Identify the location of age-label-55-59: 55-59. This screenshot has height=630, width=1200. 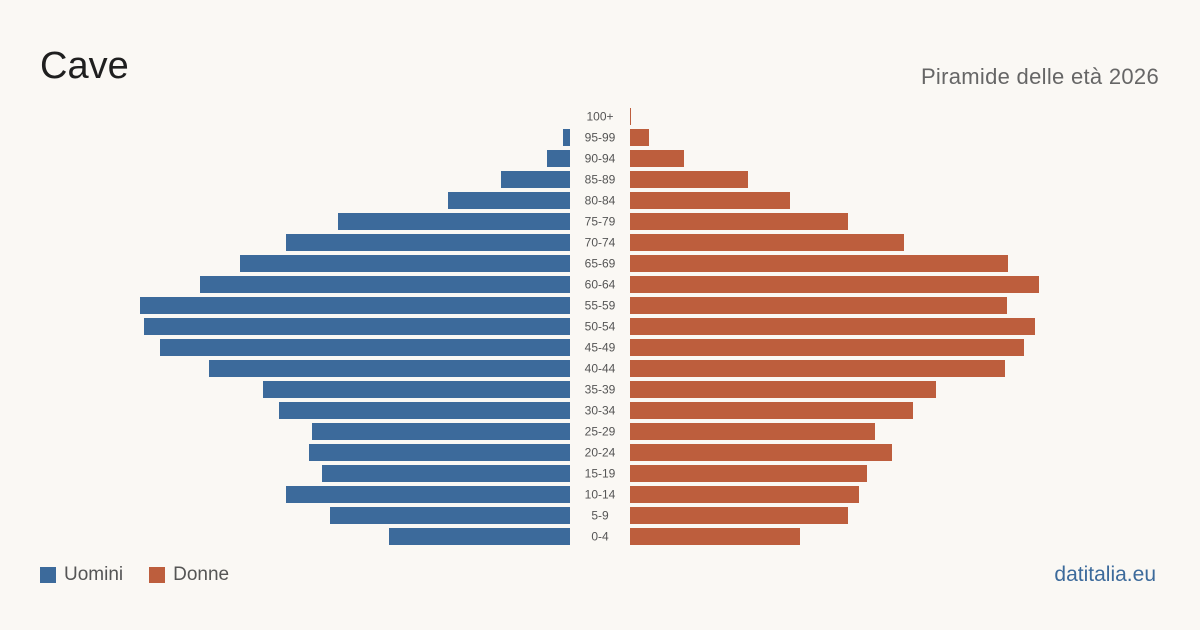
(600, 306).